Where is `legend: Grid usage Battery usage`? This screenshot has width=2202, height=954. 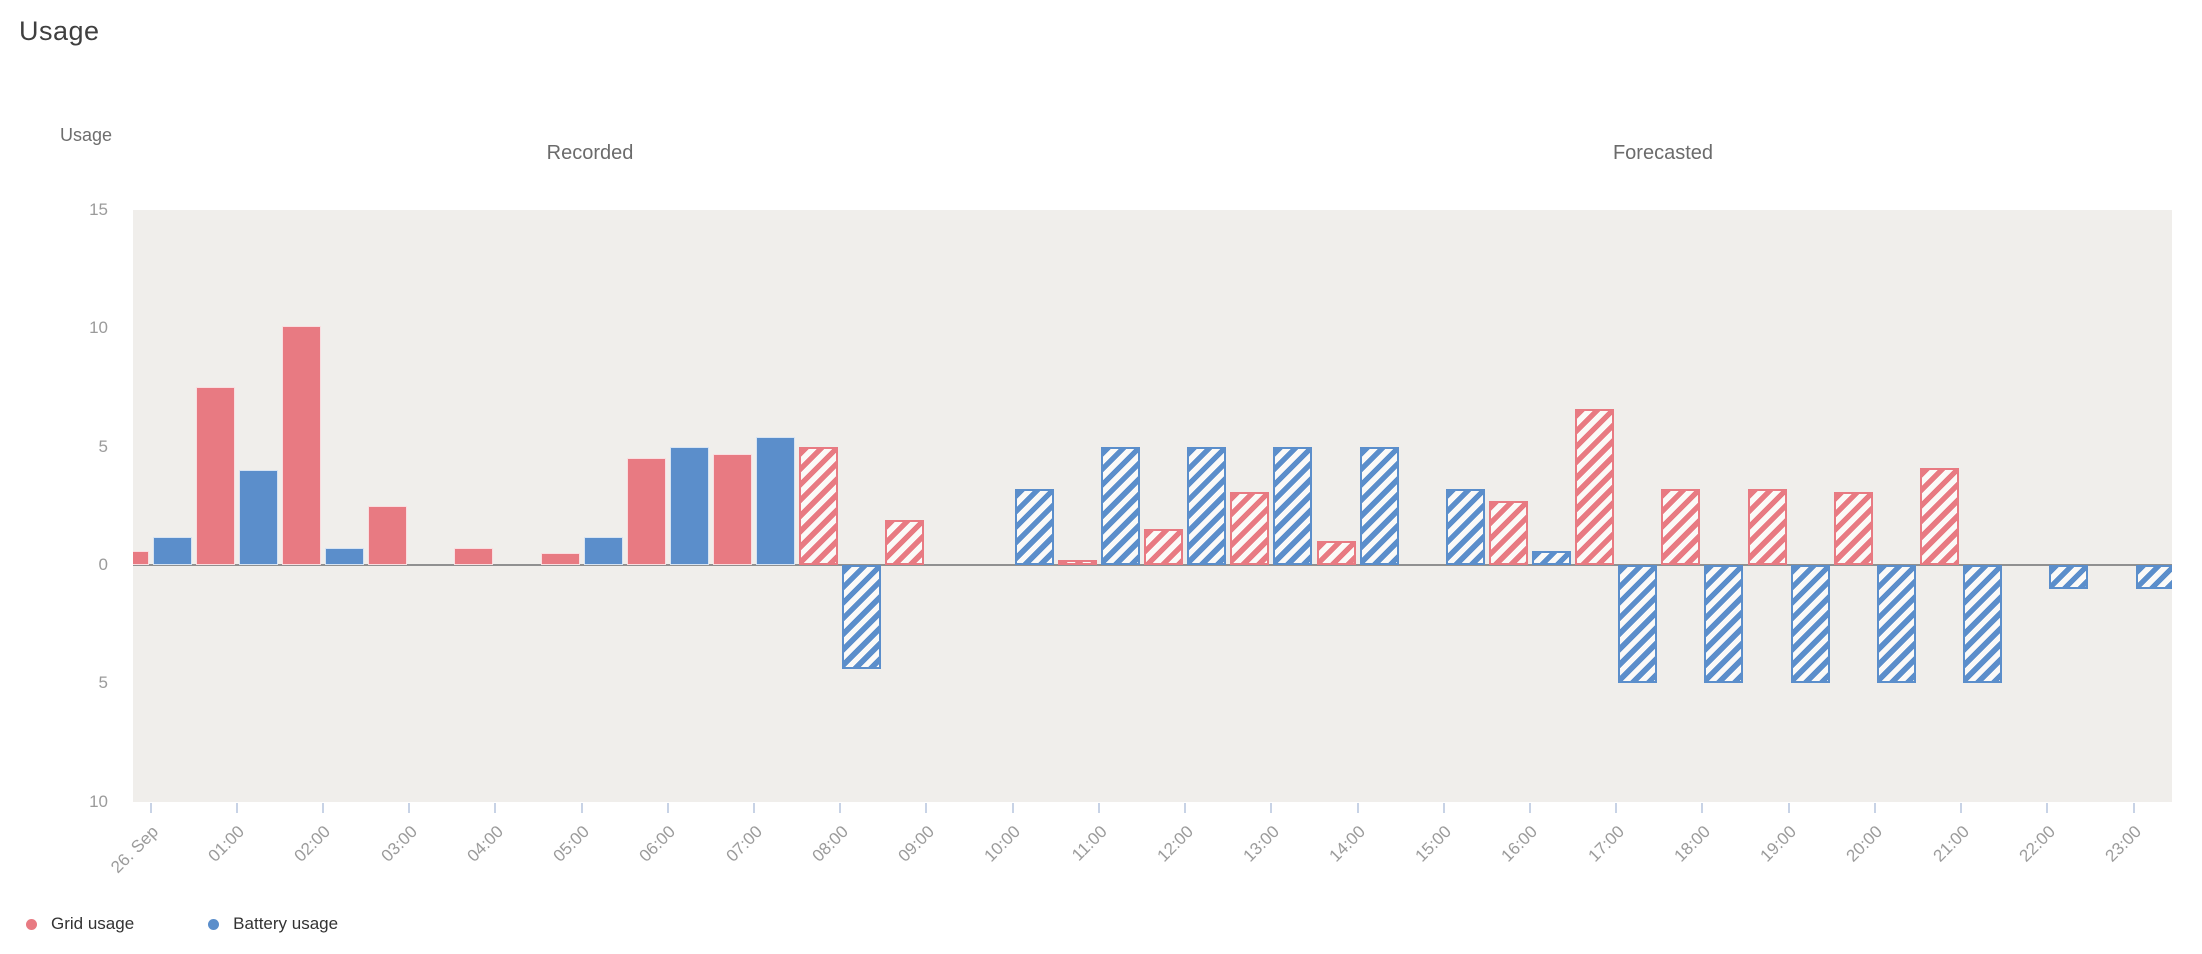
legend: Grid usage Battery usage is located at coordinates (182, 924).